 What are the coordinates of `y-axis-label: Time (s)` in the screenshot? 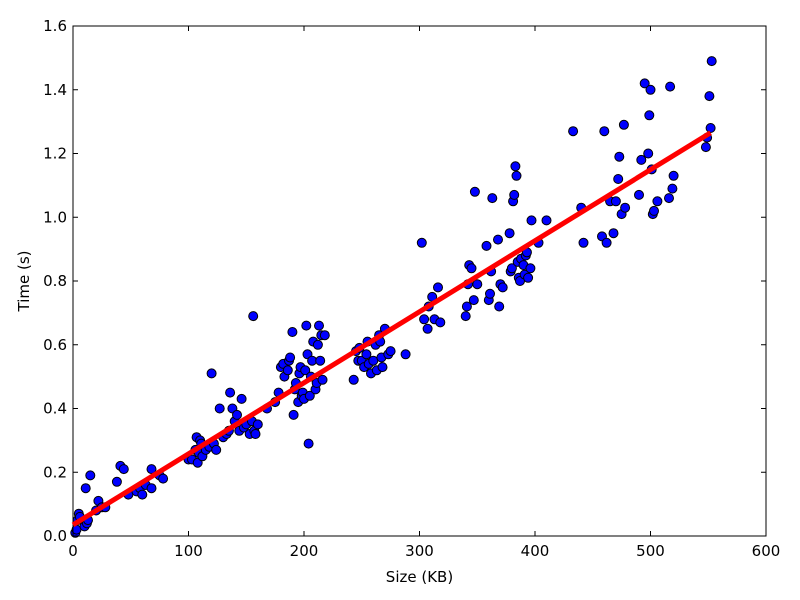 It's located at (24, 282).